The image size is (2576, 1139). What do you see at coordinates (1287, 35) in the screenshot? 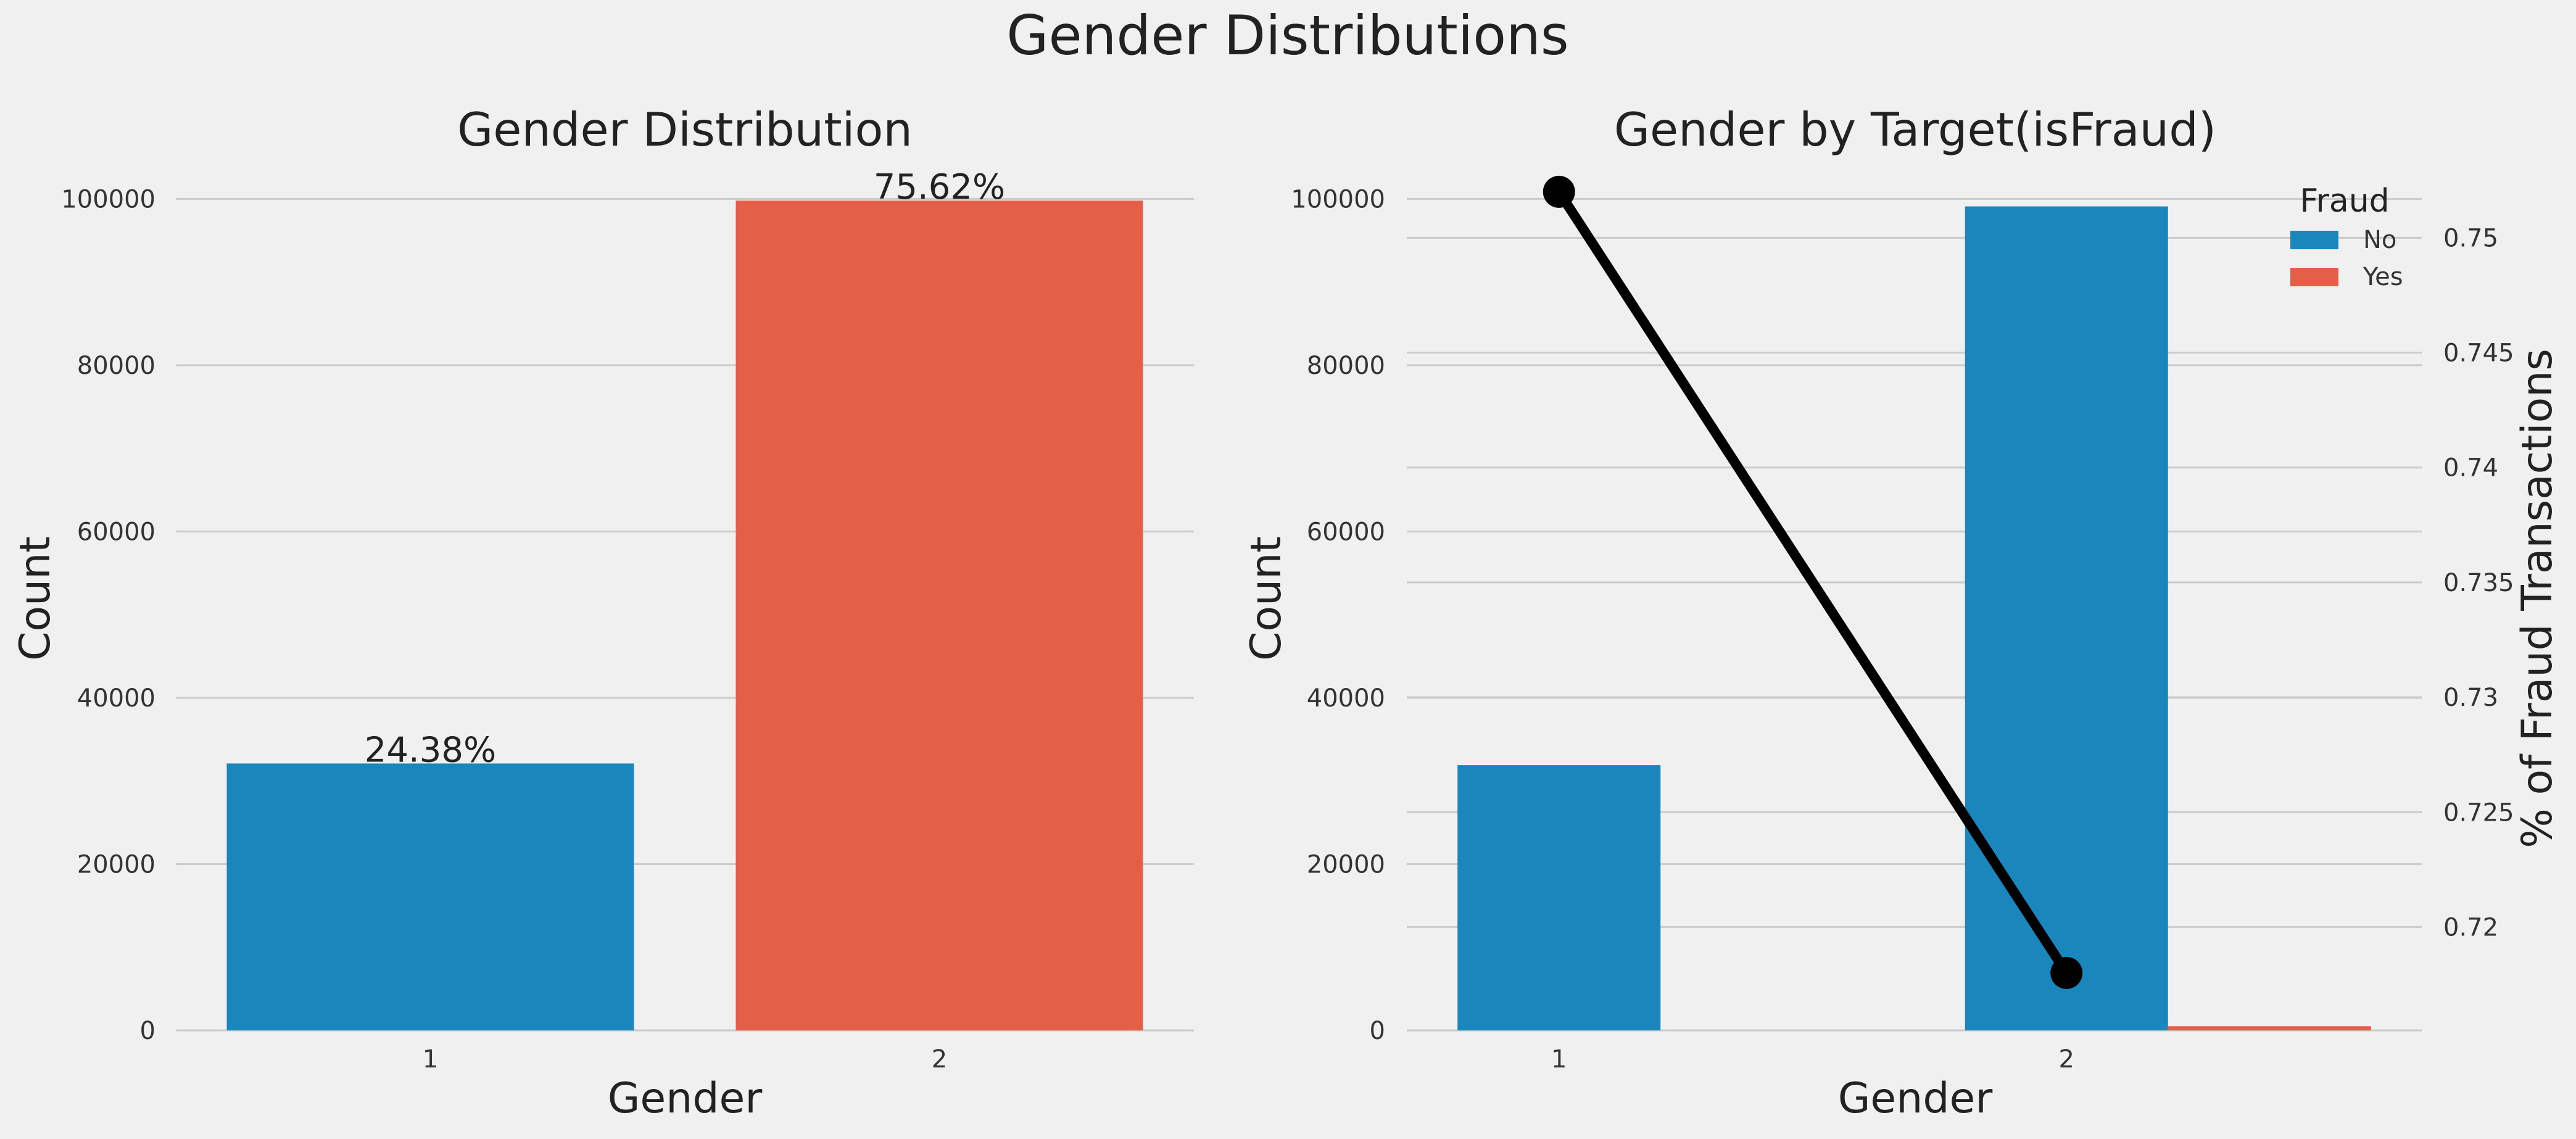
I see `figure-suptitle: Gender Distributions` at bounding box center [1287, 35].